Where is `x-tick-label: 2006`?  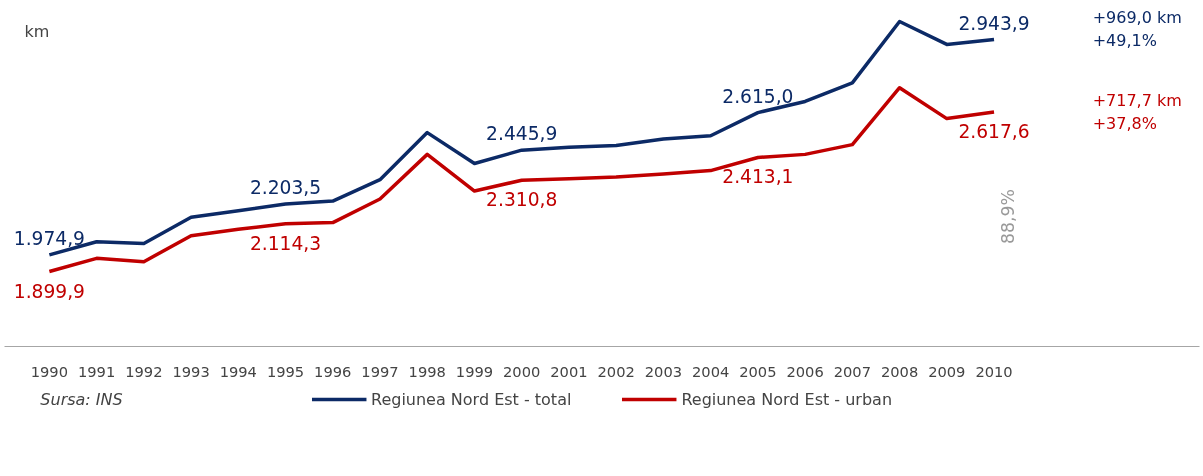 x-tick-label: 2006 is located at coordinates (805, 371).